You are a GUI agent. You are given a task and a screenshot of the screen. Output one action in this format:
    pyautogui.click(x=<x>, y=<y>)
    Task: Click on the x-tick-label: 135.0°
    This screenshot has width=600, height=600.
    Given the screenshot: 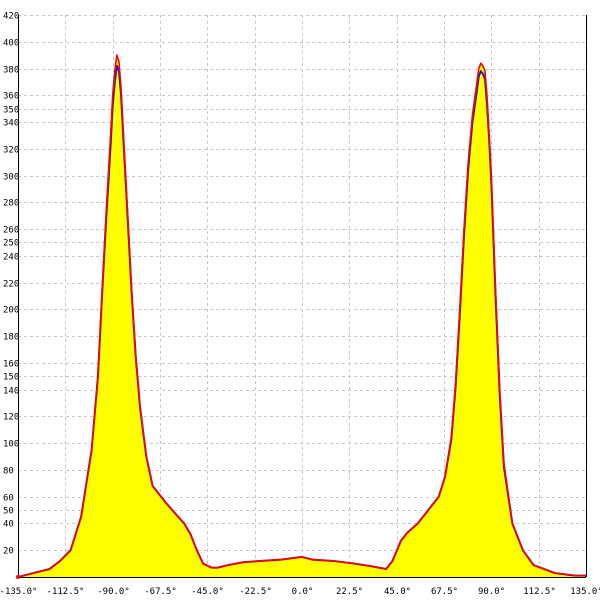 What is the action you would take?
    pyautogui.click(x=585, y=592)
    